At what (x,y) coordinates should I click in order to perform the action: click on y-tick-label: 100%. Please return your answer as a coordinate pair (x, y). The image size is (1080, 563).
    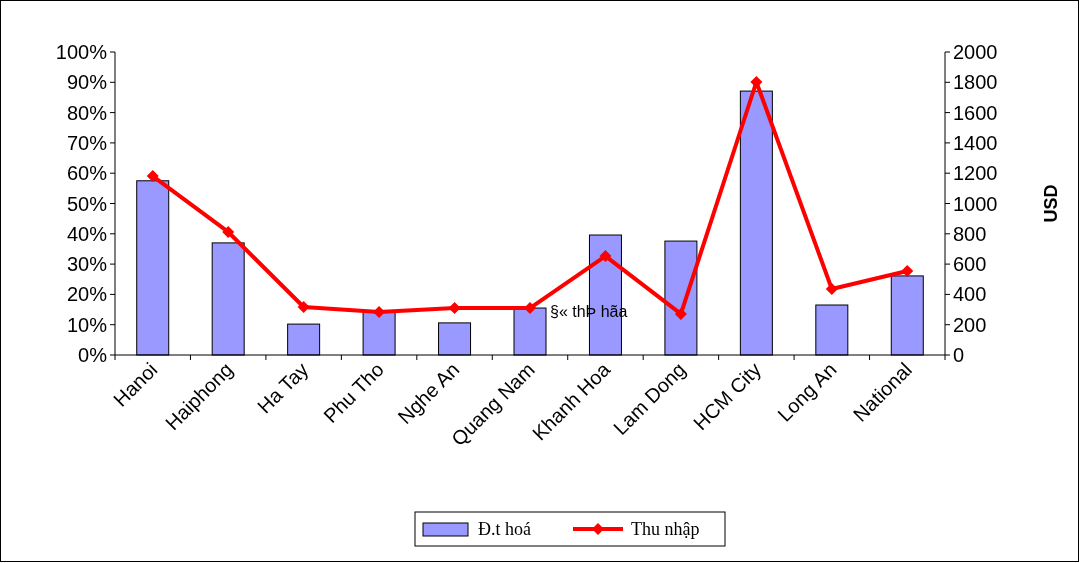
    Looking at the image, I should click on (81, 52).